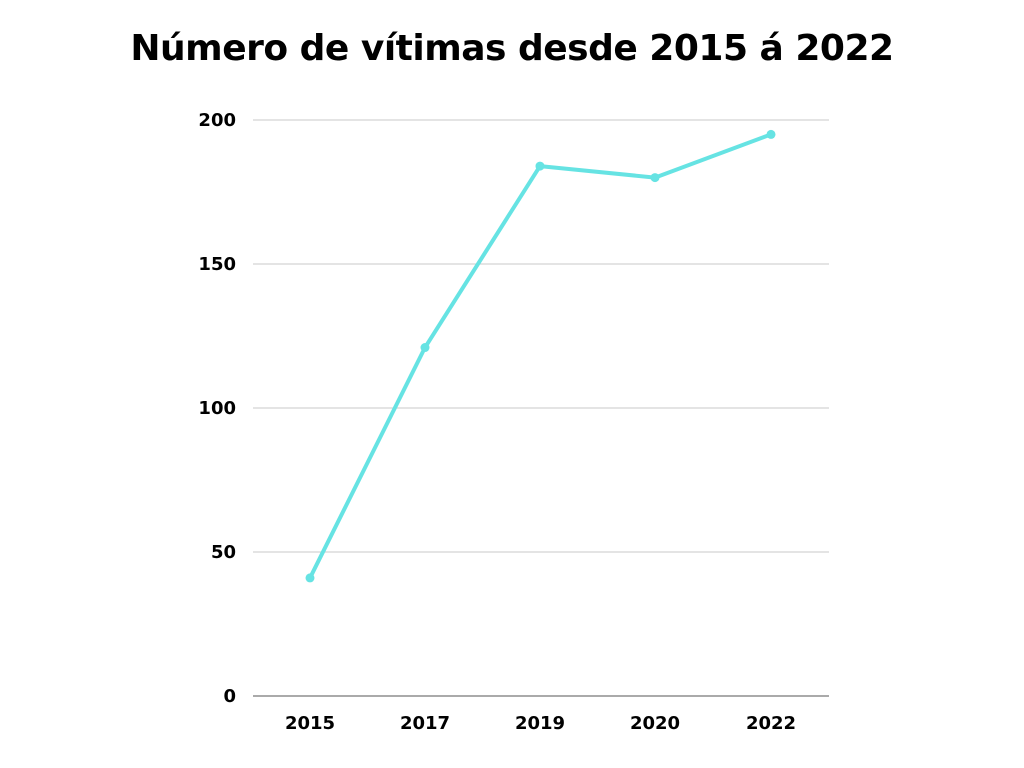 The width and height of the screenshot is (1024, 768). Describe the element at coordinates (217, 120) in the screenshot. I see `y-tick-label: 200` at that location.